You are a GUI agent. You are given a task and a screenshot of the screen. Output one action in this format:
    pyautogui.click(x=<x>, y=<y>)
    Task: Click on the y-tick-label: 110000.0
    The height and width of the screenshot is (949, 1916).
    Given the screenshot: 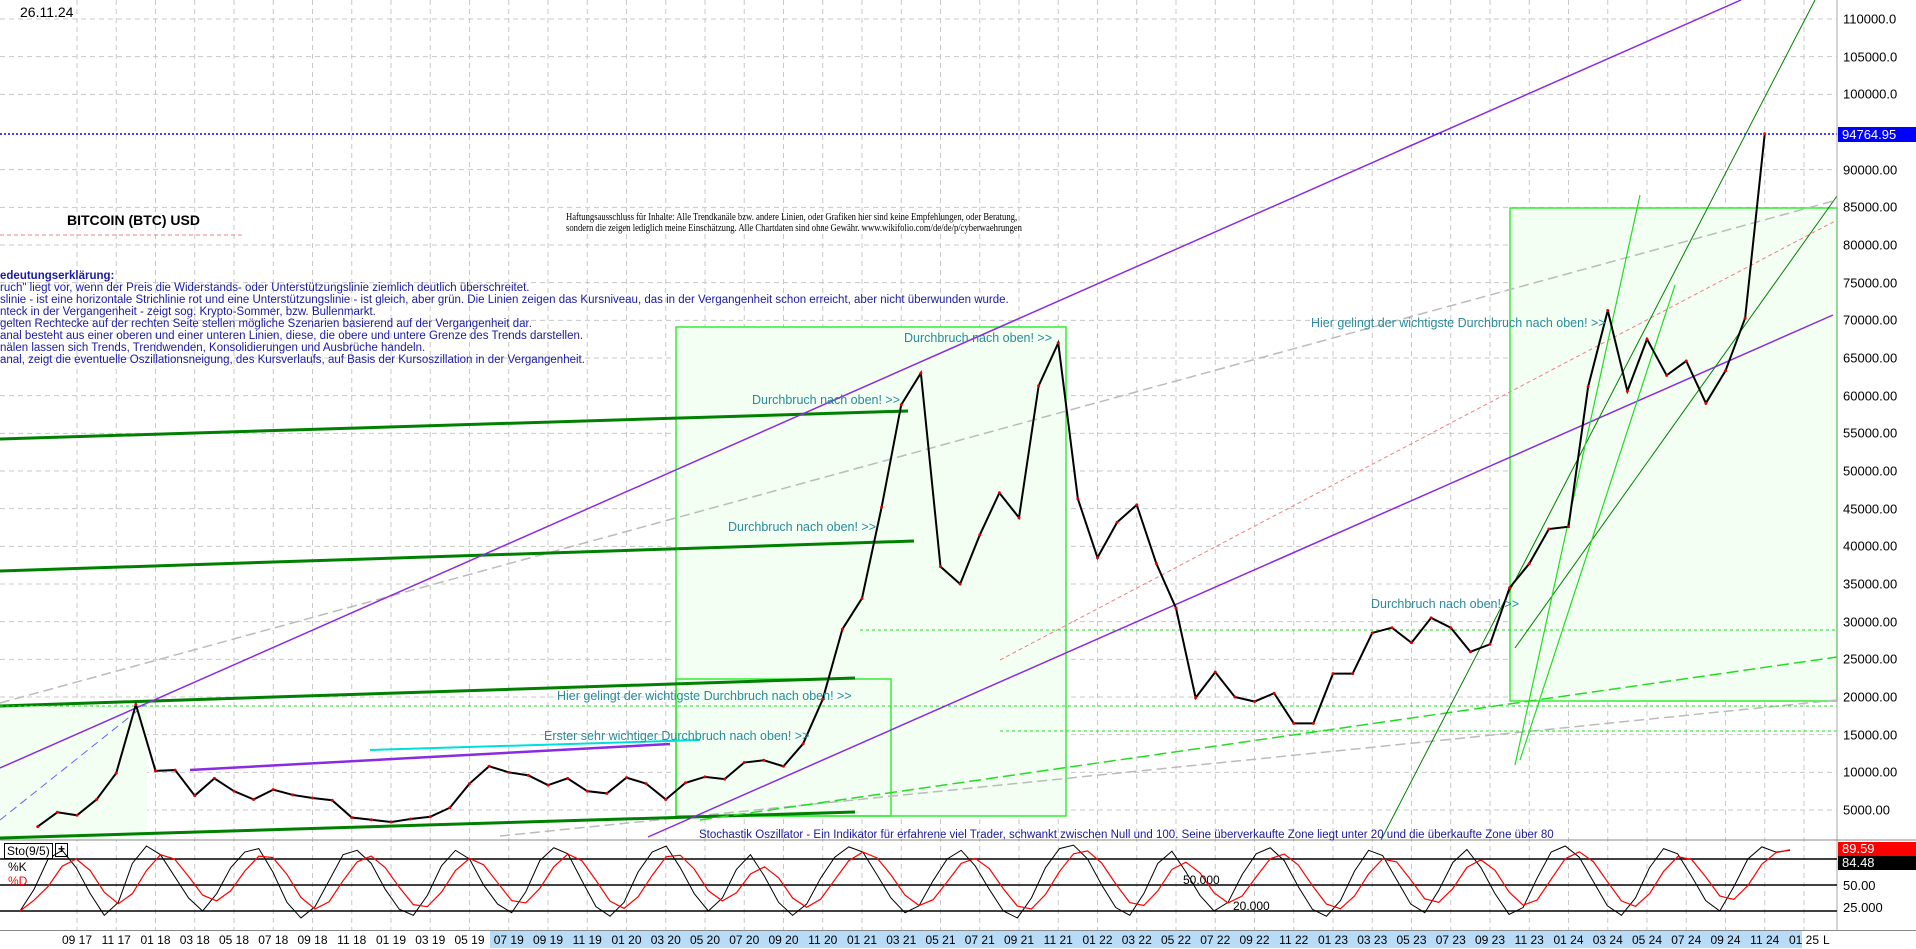 What is the action you would take?
    pyautogui.click(x=1870, y=19)
    